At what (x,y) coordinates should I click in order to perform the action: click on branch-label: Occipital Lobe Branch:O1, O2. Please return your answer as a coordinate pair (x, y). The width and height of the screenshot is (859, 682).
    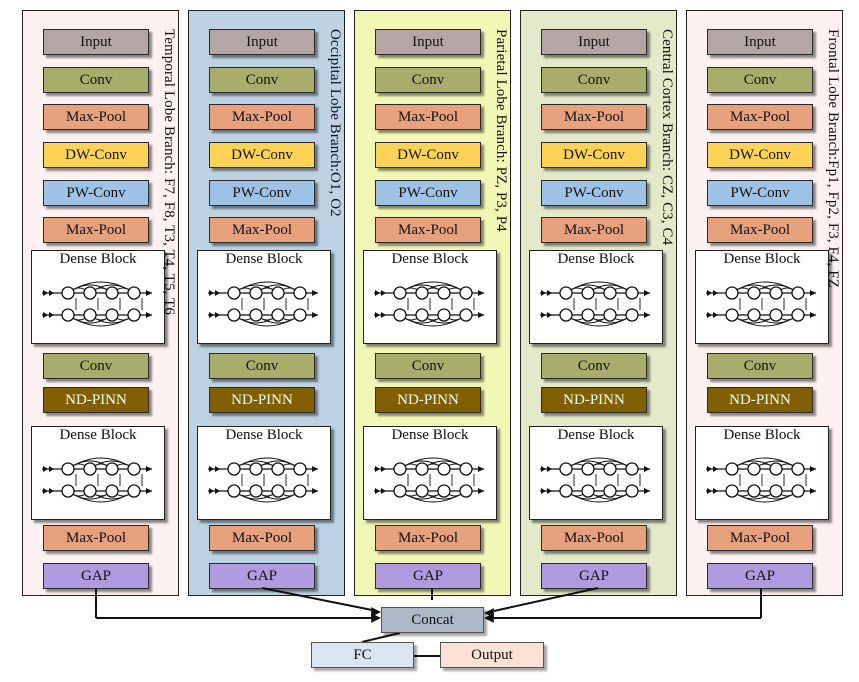
    Looking at the image, I should click on (335, 123).